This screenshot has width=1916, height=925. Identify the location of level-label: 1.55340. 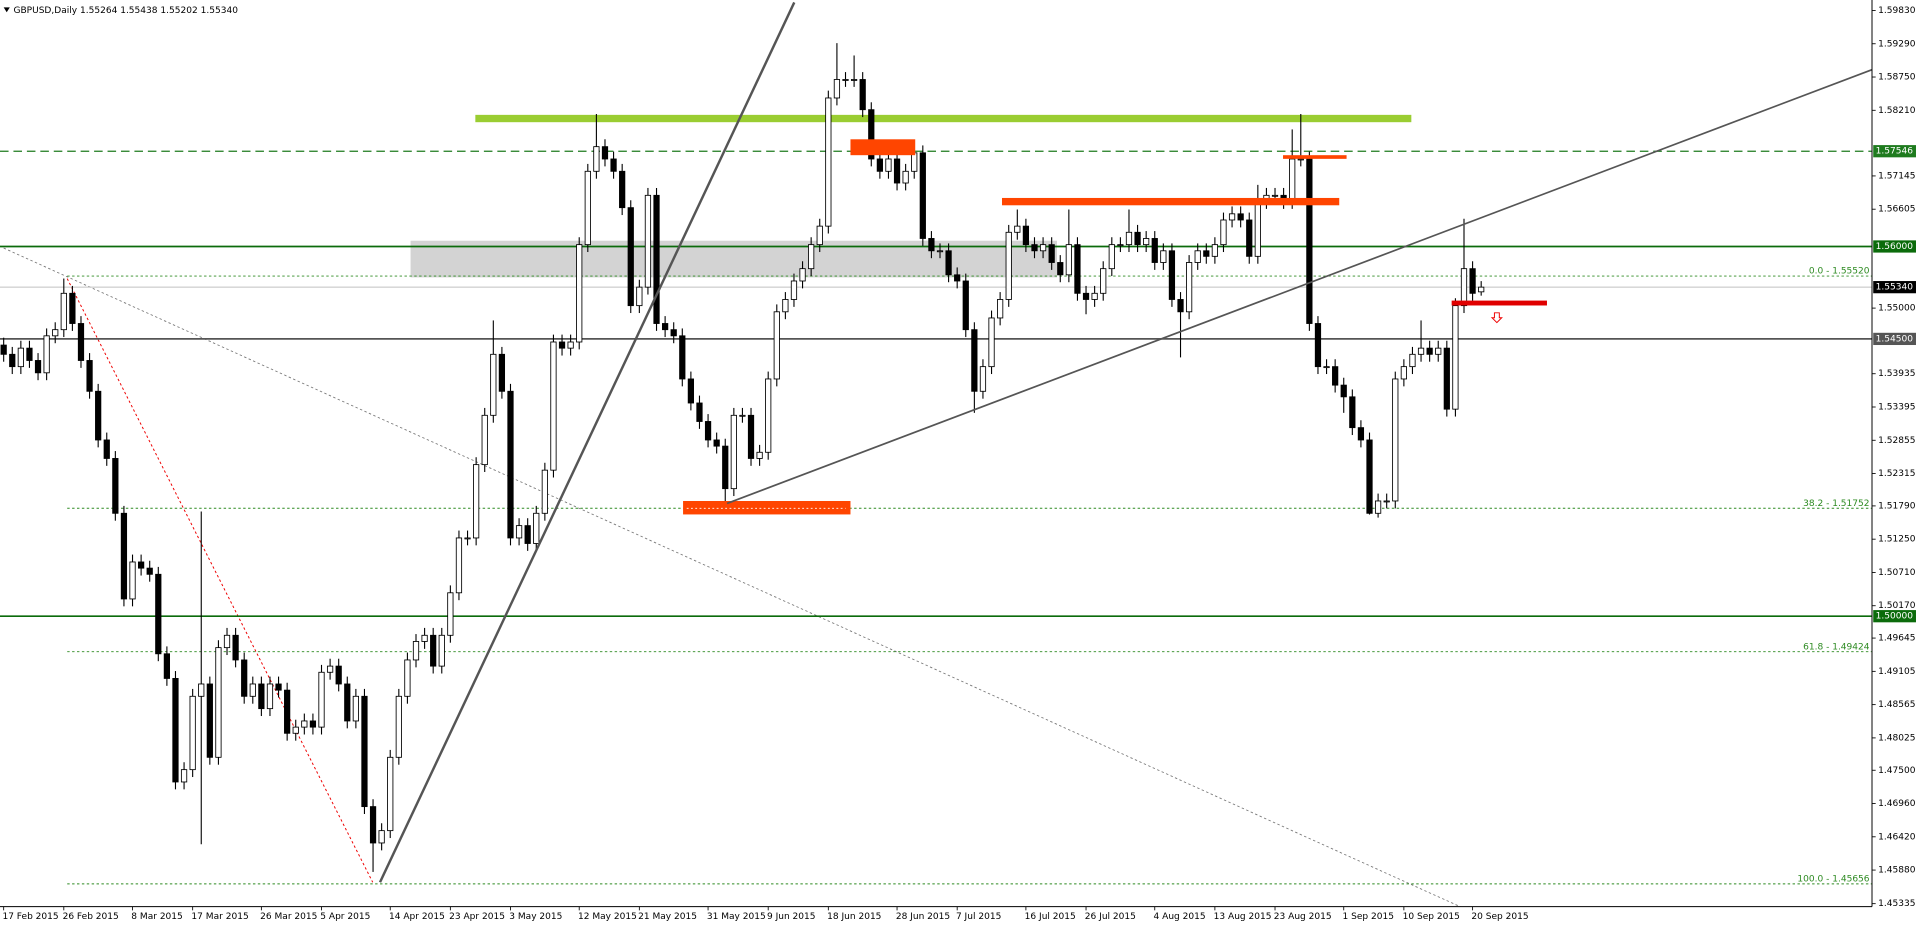
(1895, 288).